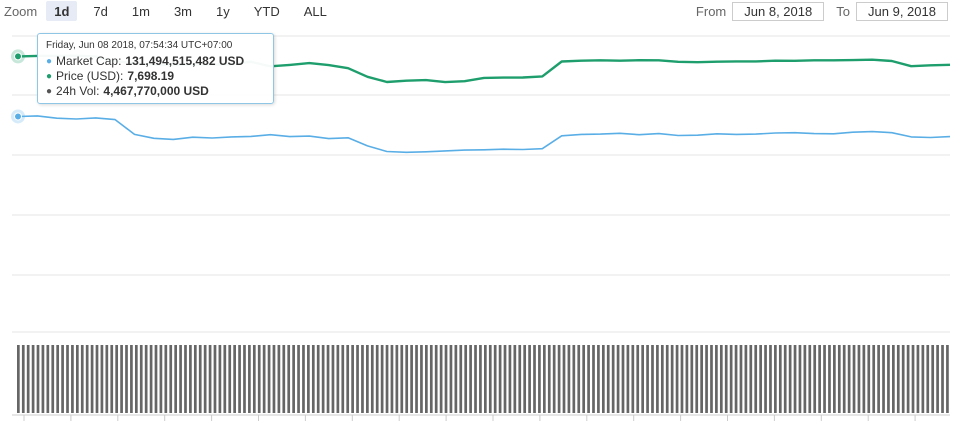 The image size is (956, 421). What do you see at coordinates (182, 11) in the screenshot?
I see `zoom-3m-button: 3m` at bounding box center [182, 11].